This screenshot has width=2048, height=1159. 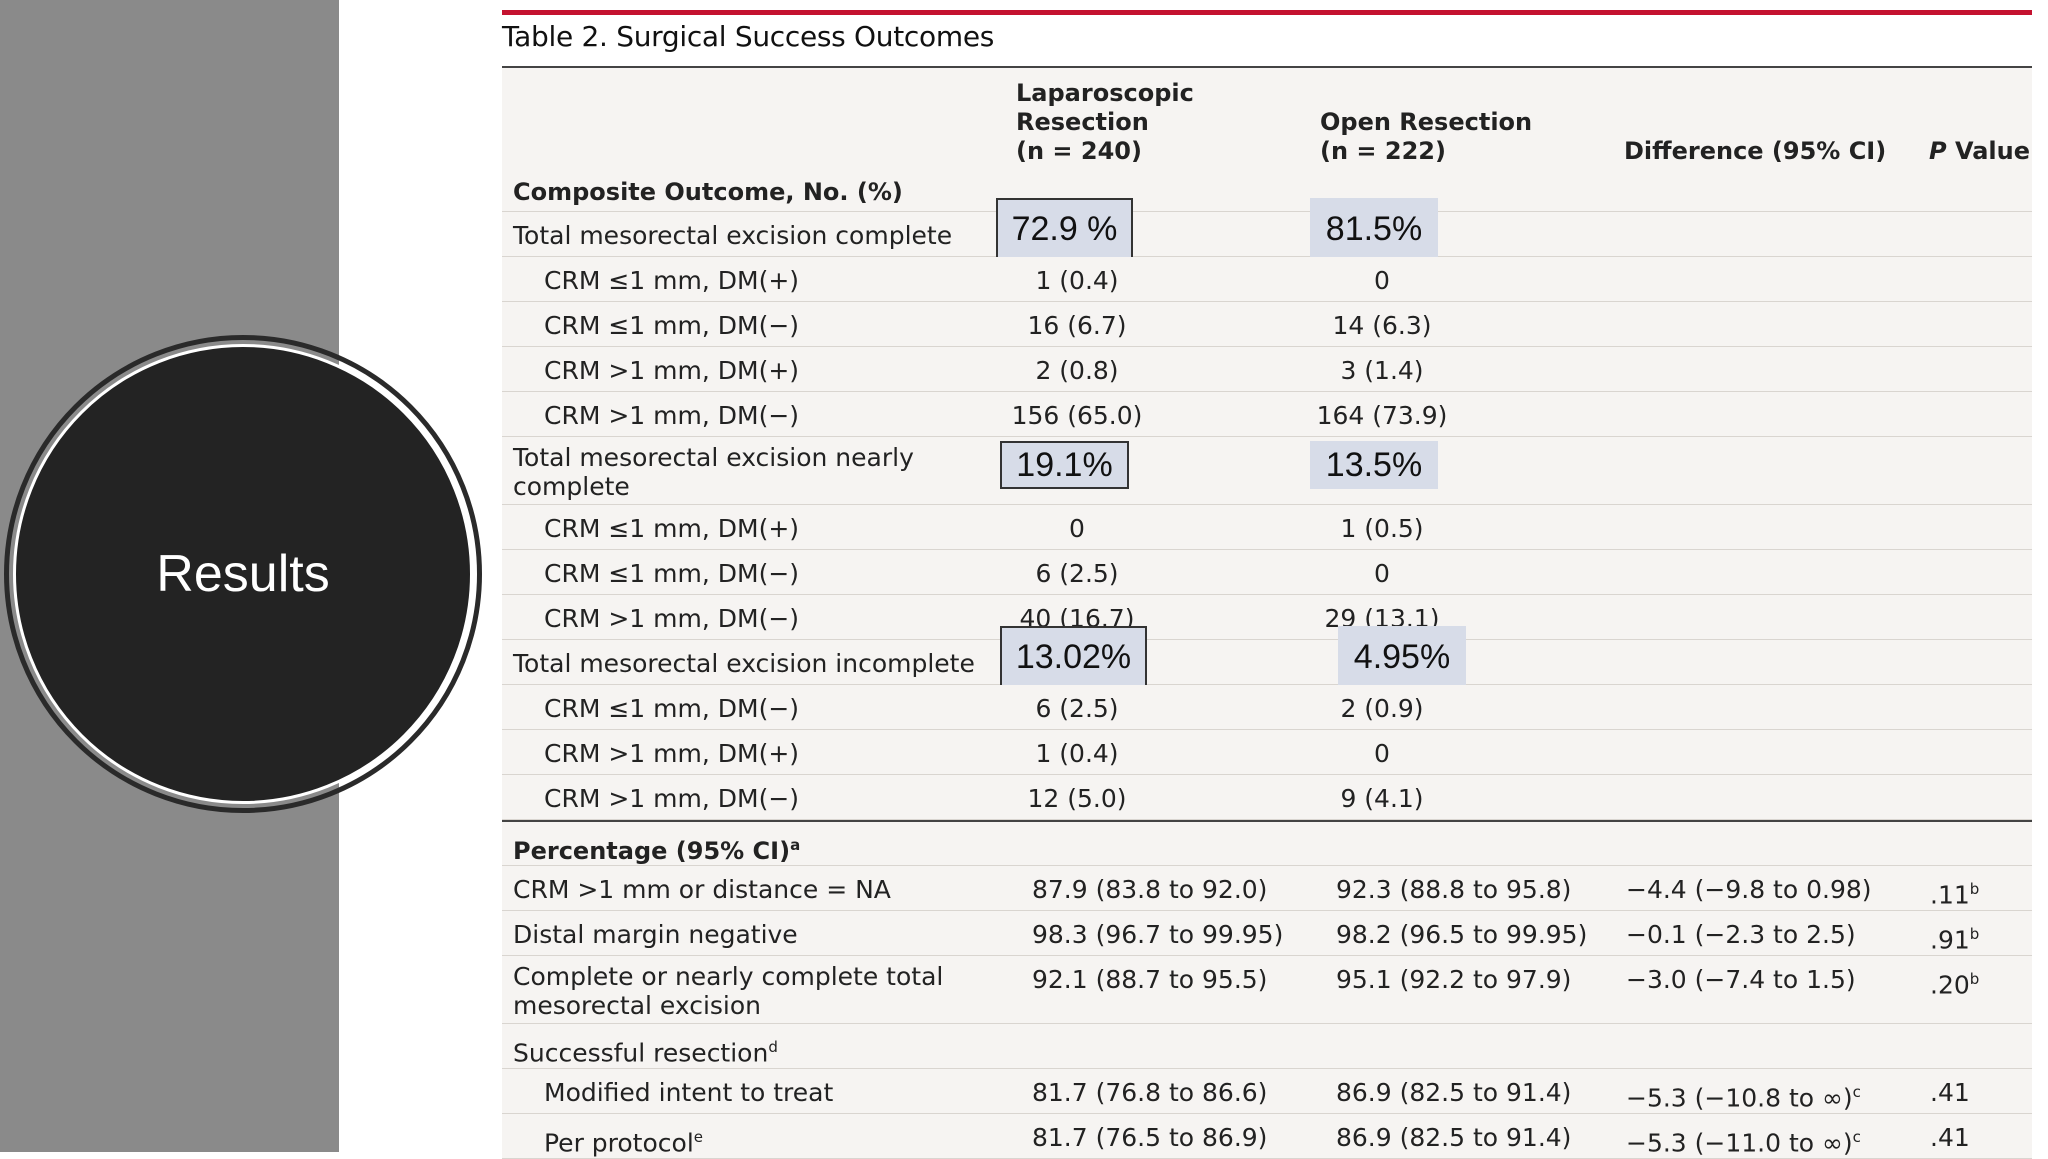 What do you see at coordinates (1064, 465) in the screenshot?
I see `highlight-percentage: 19.1%` at bounding box center [1064, 465].